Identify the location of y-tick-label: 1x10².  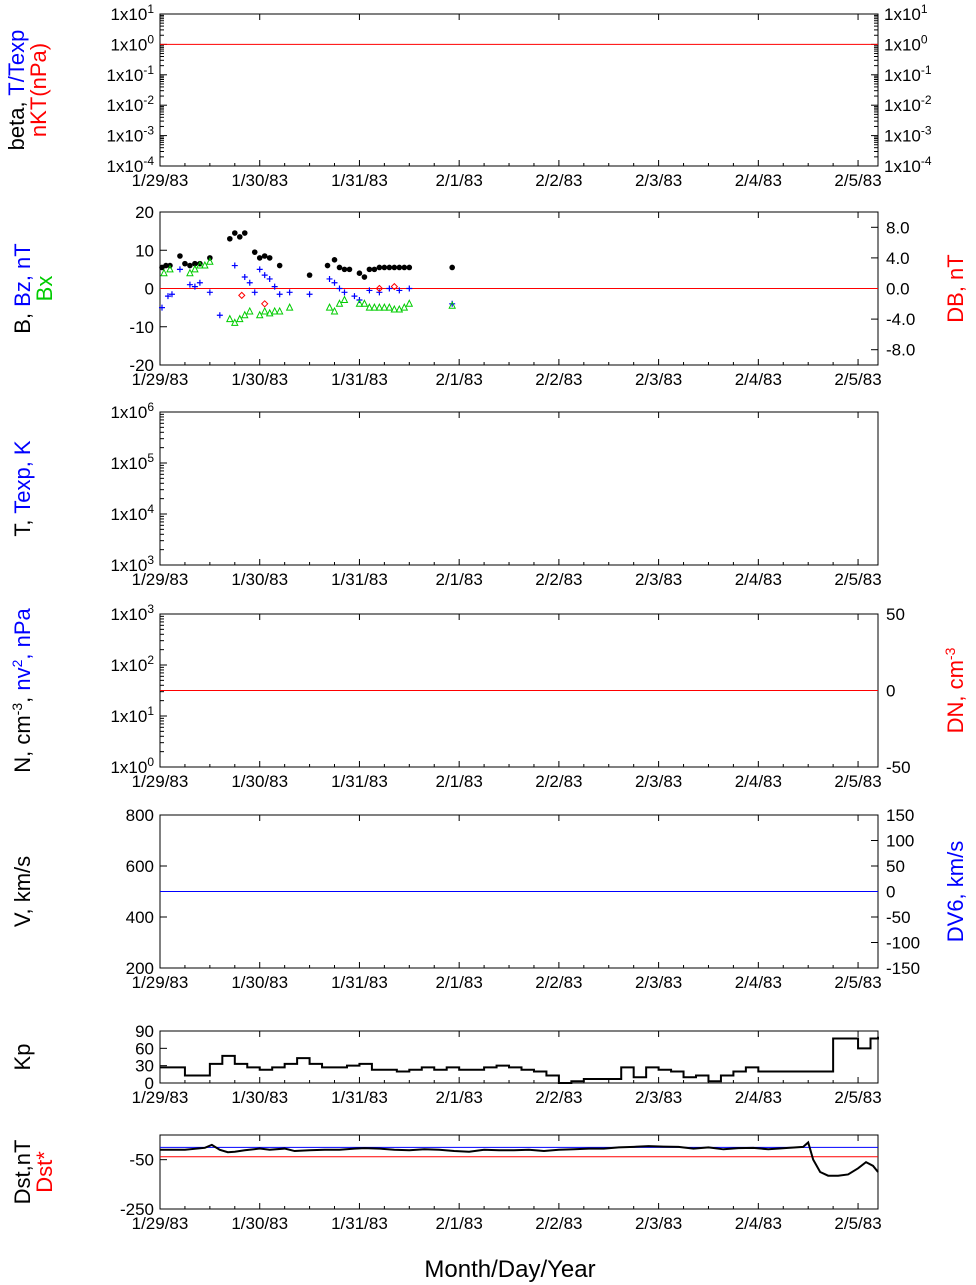
(132, 664).